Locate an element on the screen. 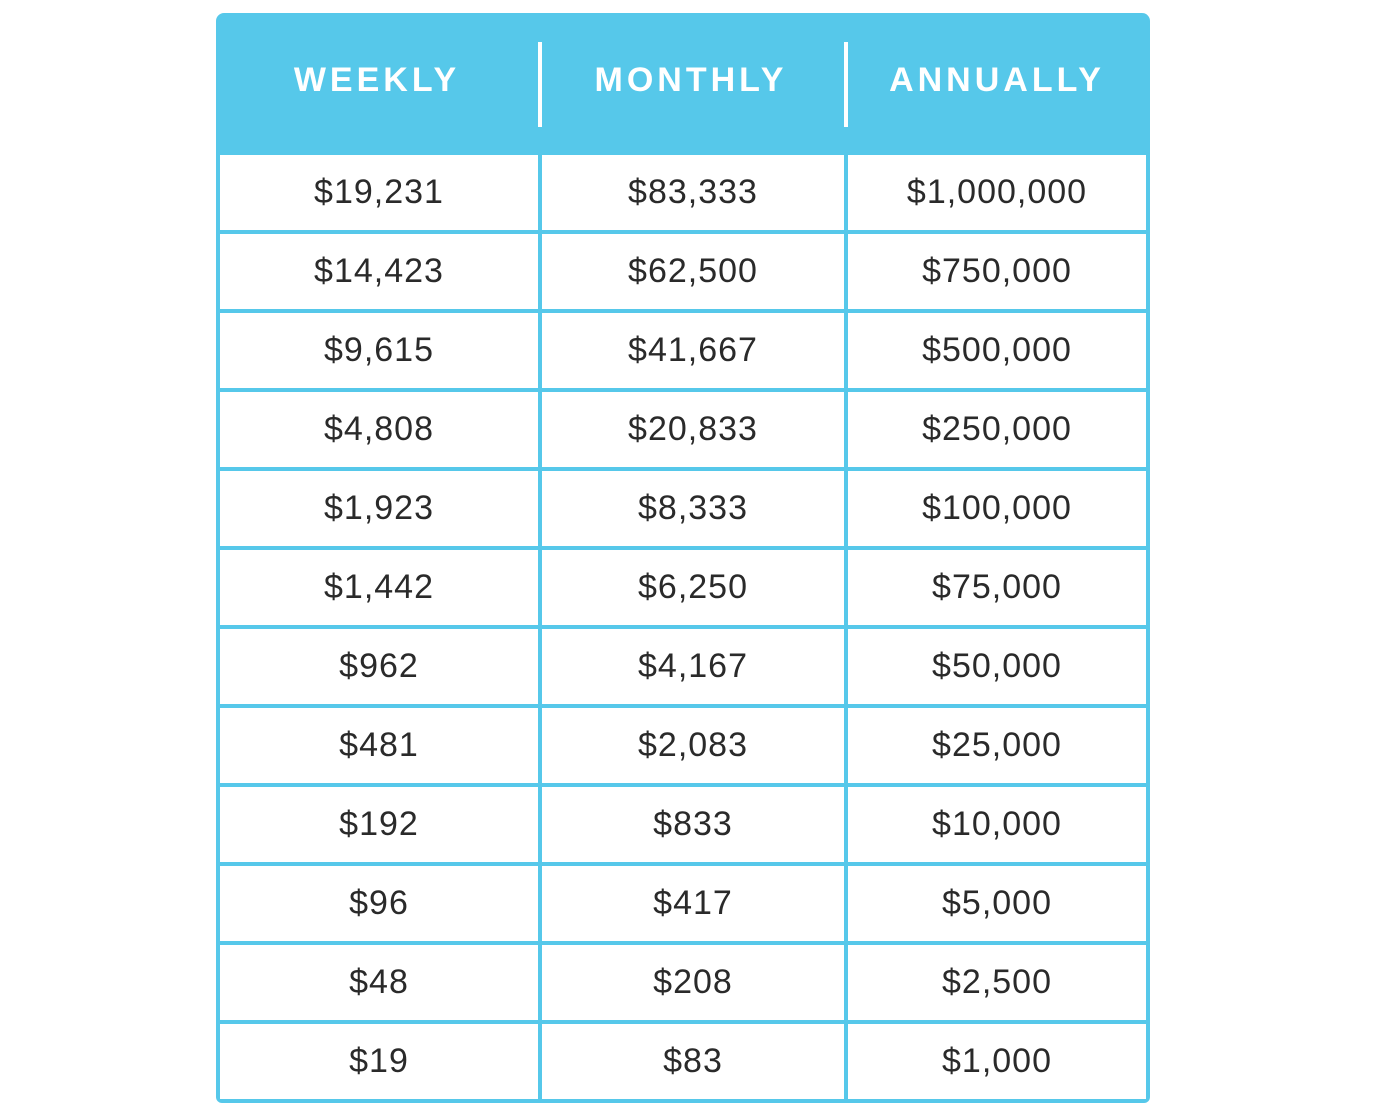 This screenshot has height=1118, width=1397. table-cell: $20,833 is located at coordinates (693, 429).